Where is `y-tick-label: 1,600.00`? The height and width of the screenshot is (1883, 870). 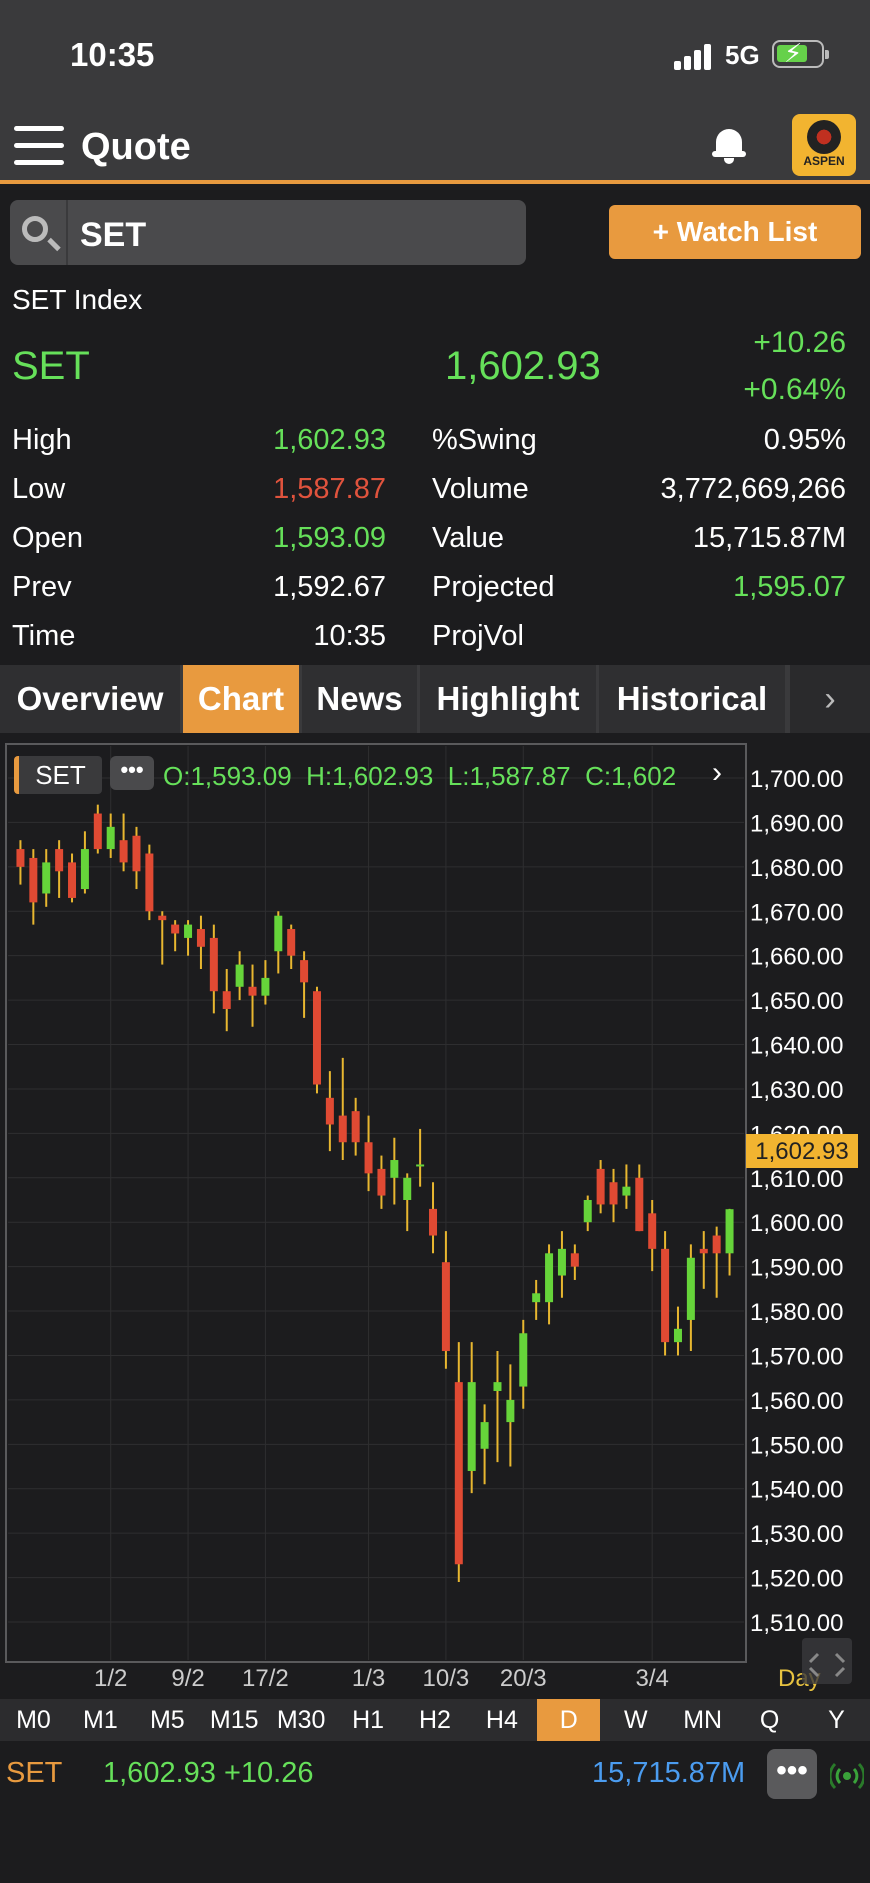
y-tick-label: 1,600.00 is located at coordinates (796, 1223).